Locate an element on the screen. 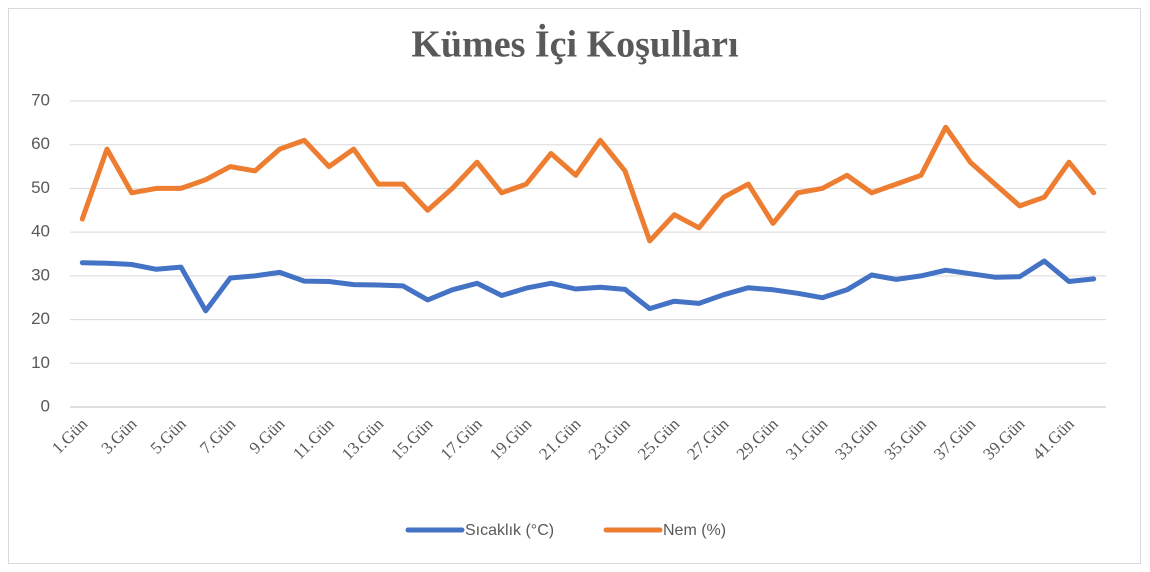  y-tick-label: 40 is located at coordinates (40, 231).